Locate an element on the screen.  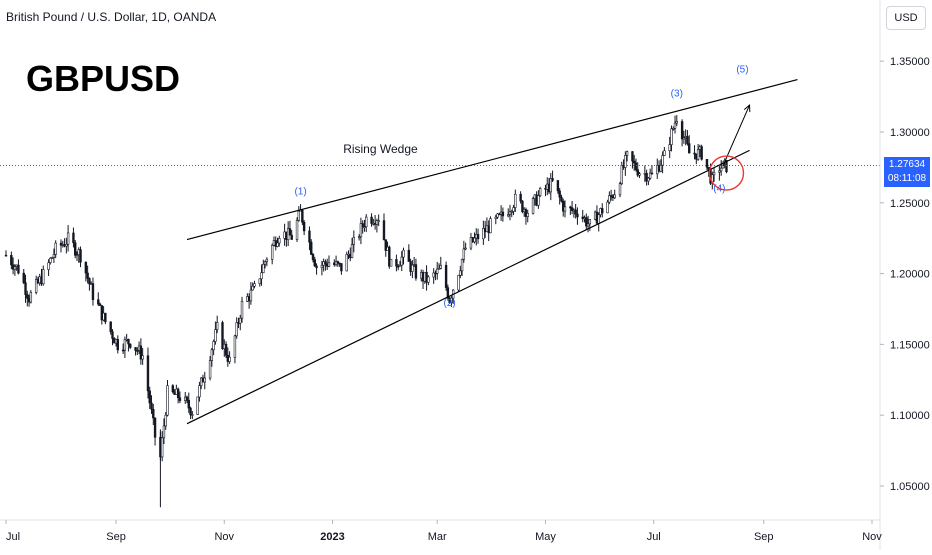
wave-label: (5) is located at coordinates (742, 69).